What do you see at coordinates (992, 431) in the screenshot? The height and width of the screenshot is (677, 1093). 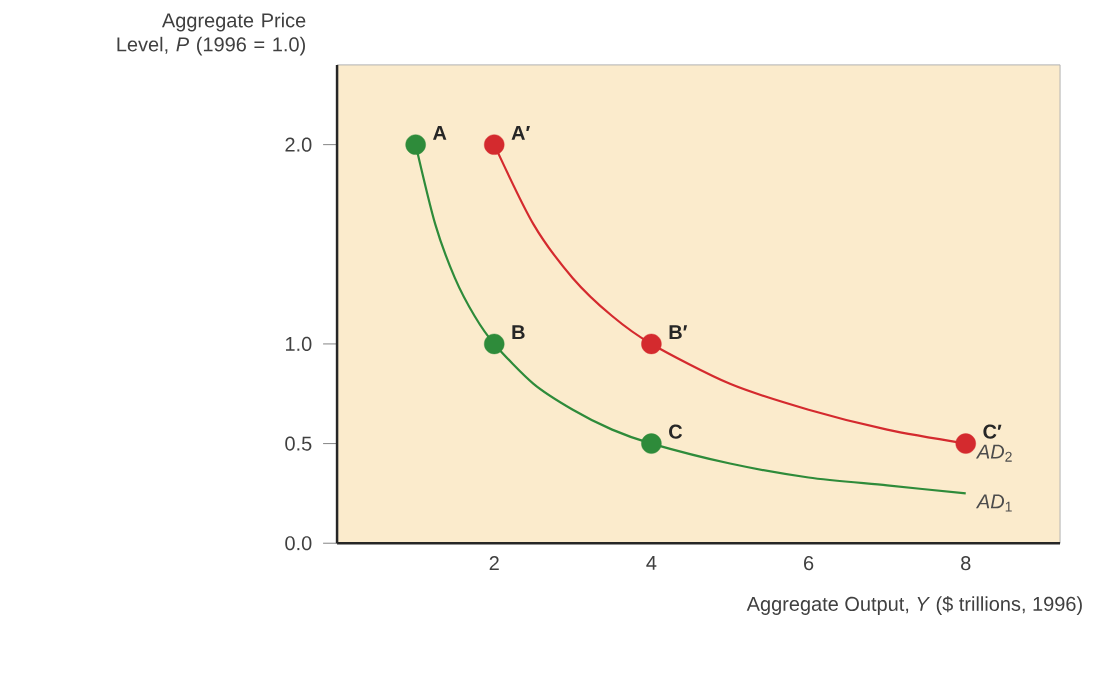 I see `annotation: C′` at bounding box center [992, 431].